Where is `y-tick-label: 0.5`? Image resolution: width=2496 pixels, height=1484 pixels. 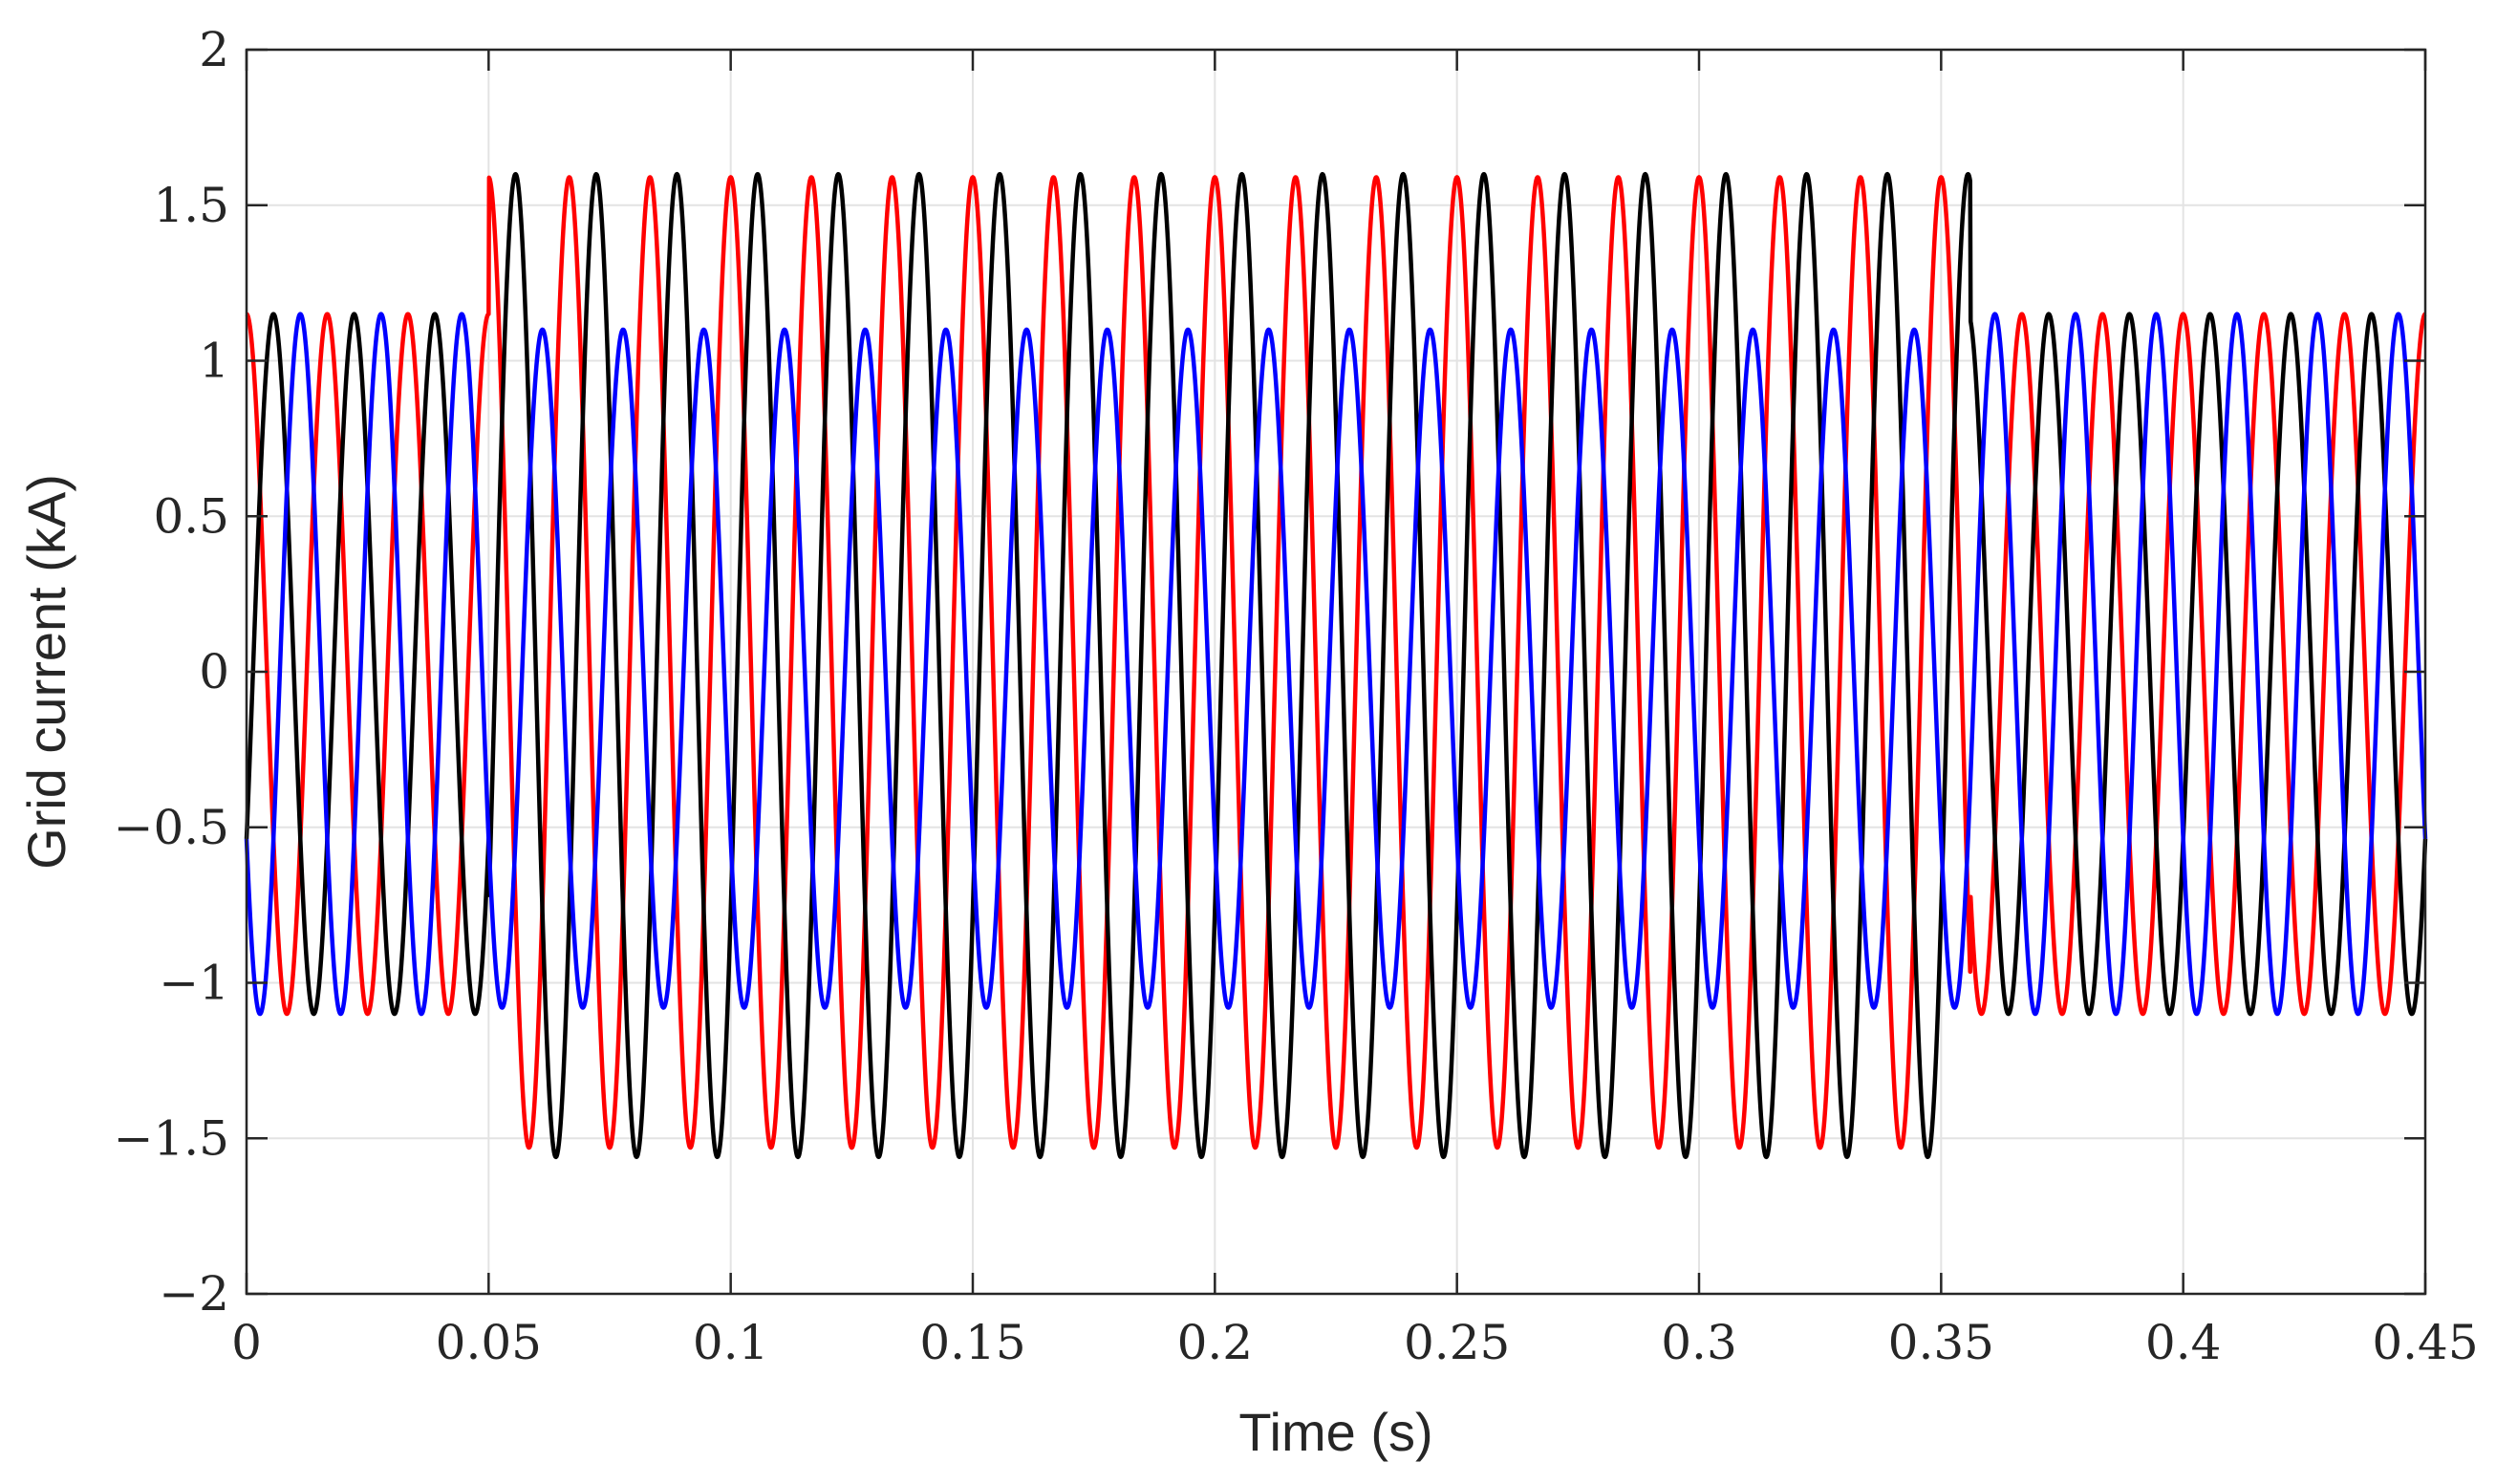 y-tick-label: 0.5 is located at coordinates (191, 516).